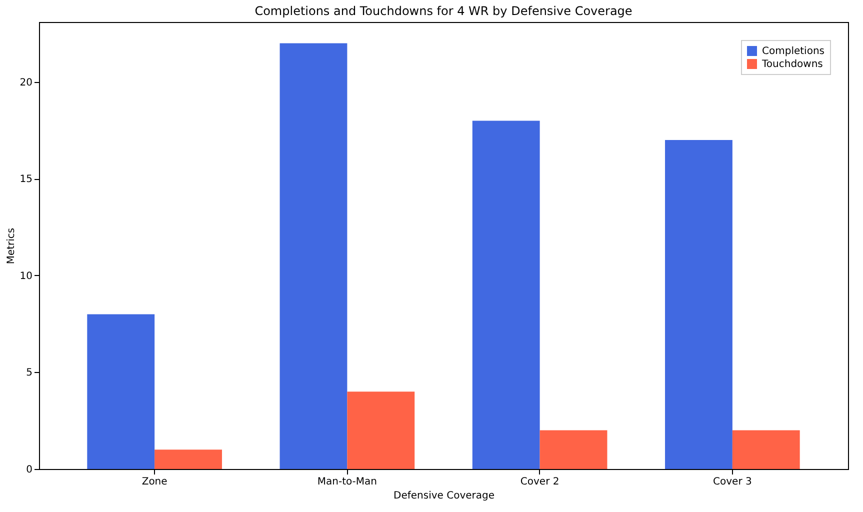 This screenshot has height=512, width=863. What do you see at coordinates (540, 482) in the screenshot?
I see `x-tick-label: Cover 2` at bounding box center [540, 482].